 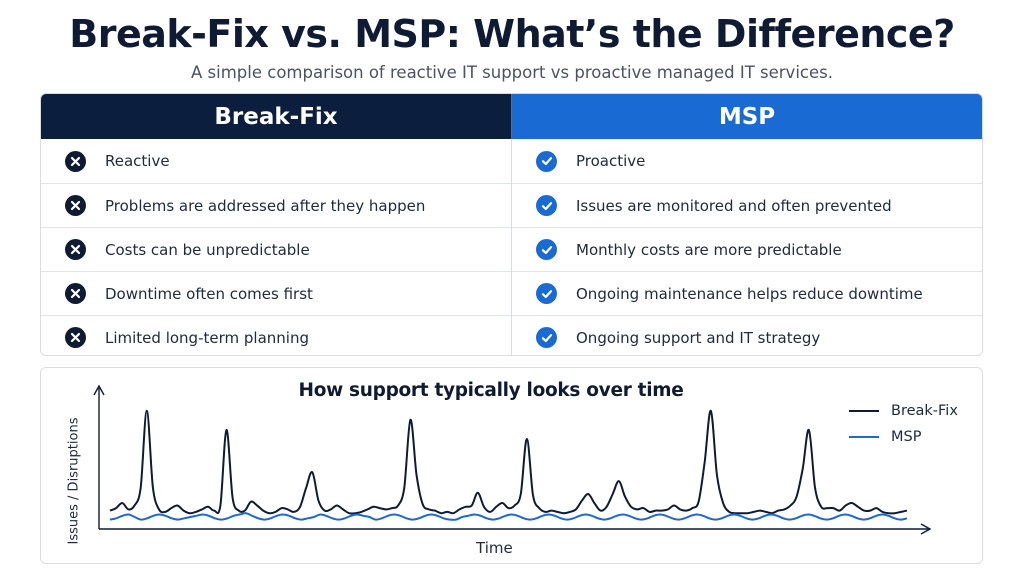 I want to click on legend-swatch-break-fix, so click(x=864, y=411).